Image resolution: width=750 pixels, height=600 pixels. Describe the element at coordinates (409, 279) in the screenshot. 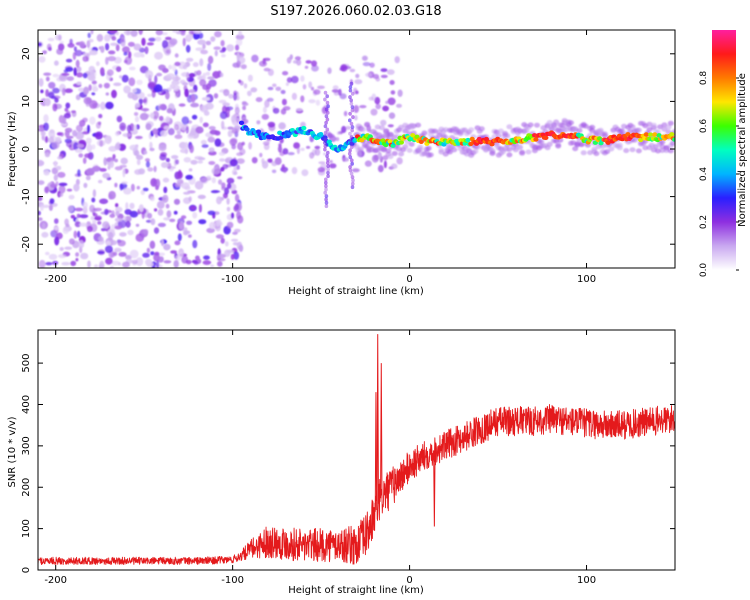

I see `spectrogram-x-tick-label: 0` at that location.